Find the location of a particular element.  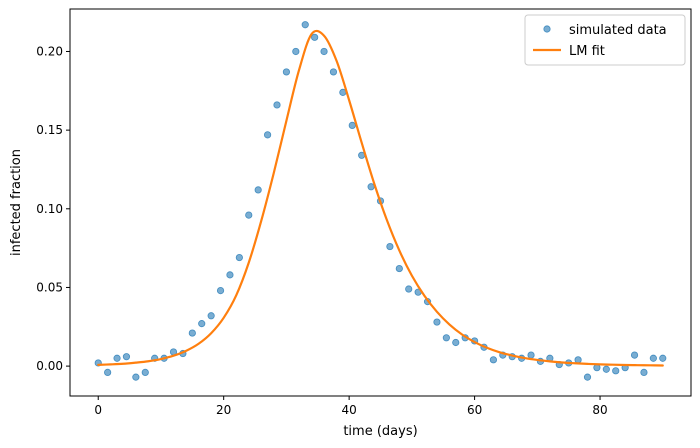

legend-box is located at coordinates (605, 40).